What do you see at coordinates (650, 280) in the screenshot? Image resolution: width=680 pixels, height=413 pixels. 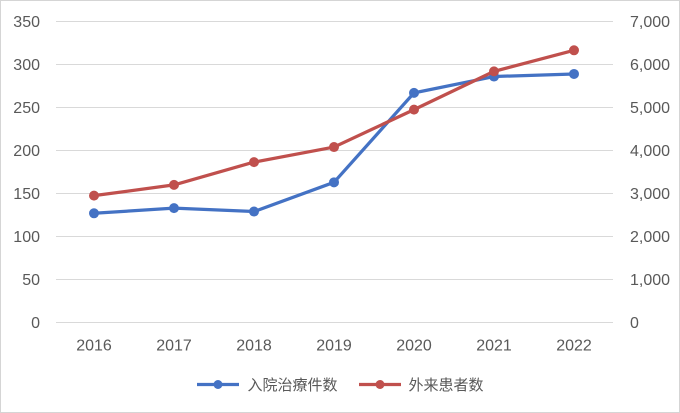 I see `y-axis-right-tick-label: 1,000` at bounding box center [650, 280].